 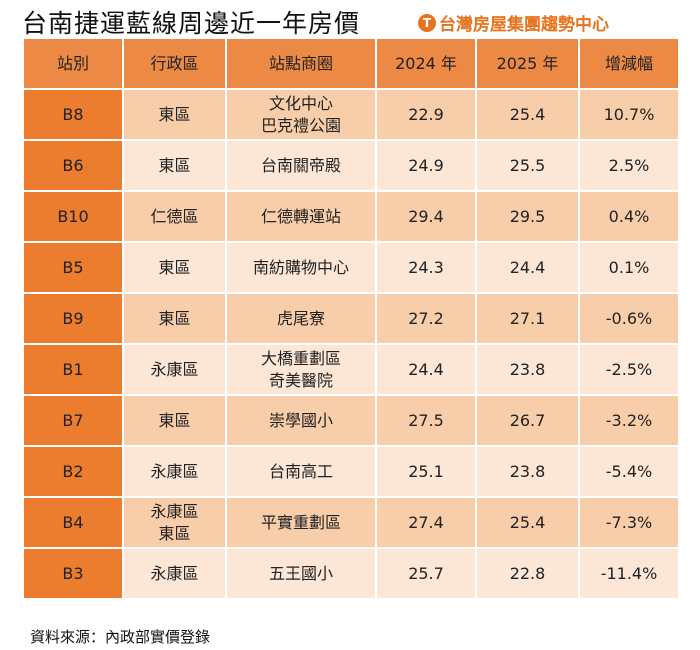 I want to click on cell-y2024: 25.7, so click(x=426, y=573).